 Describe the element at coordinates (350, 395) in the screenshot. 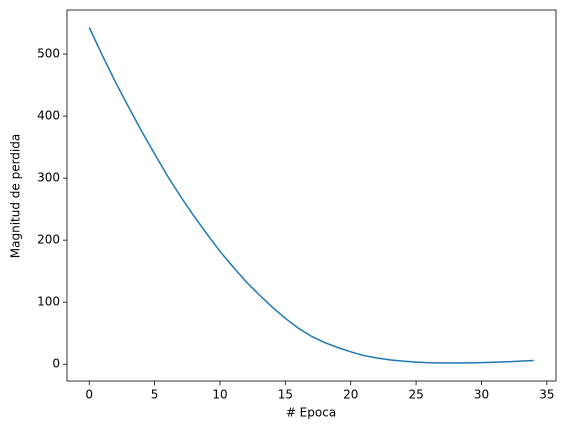

I see `x-tick-label: 20` at that location.